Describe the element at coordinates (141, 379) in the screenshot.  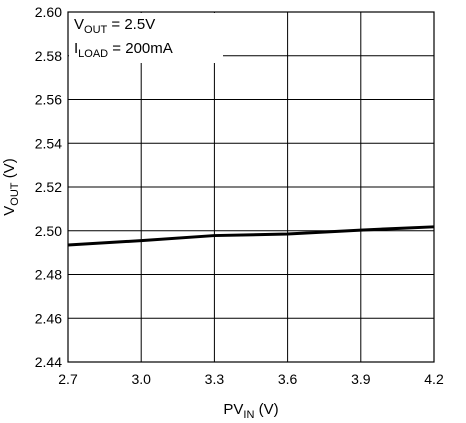
I see `x-tick-label: 3.0` at that location.